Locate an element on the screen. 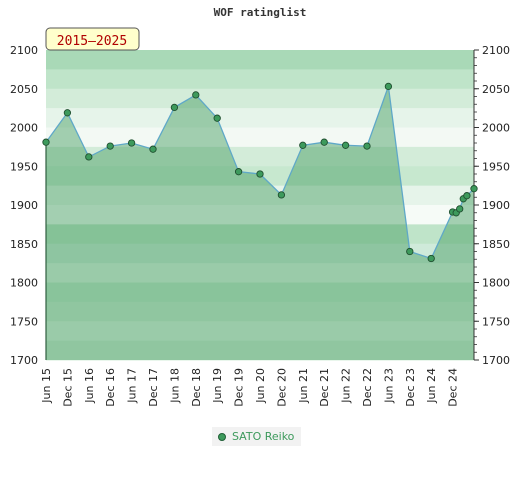 Image resolution: width=520 pixels, height=480 pixels. period-badge-box is located at coordinates (92, 39).